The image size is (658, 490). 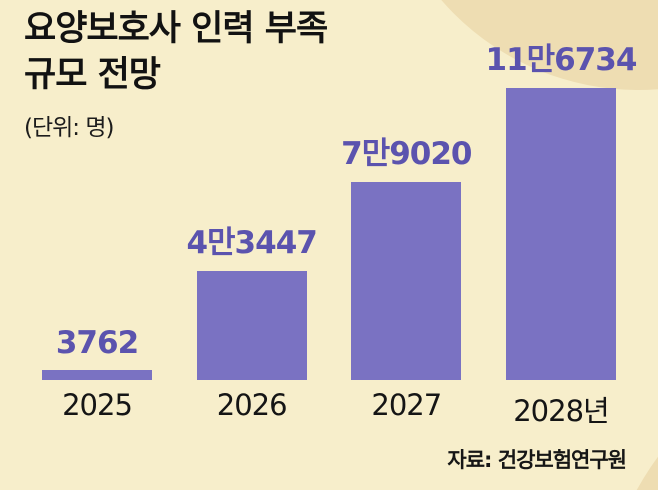 What do you see at coordinates (406, 154) in the screenshot?
I see `bar-value-label-2027: 7만9020` at bounding box center [406, 154].